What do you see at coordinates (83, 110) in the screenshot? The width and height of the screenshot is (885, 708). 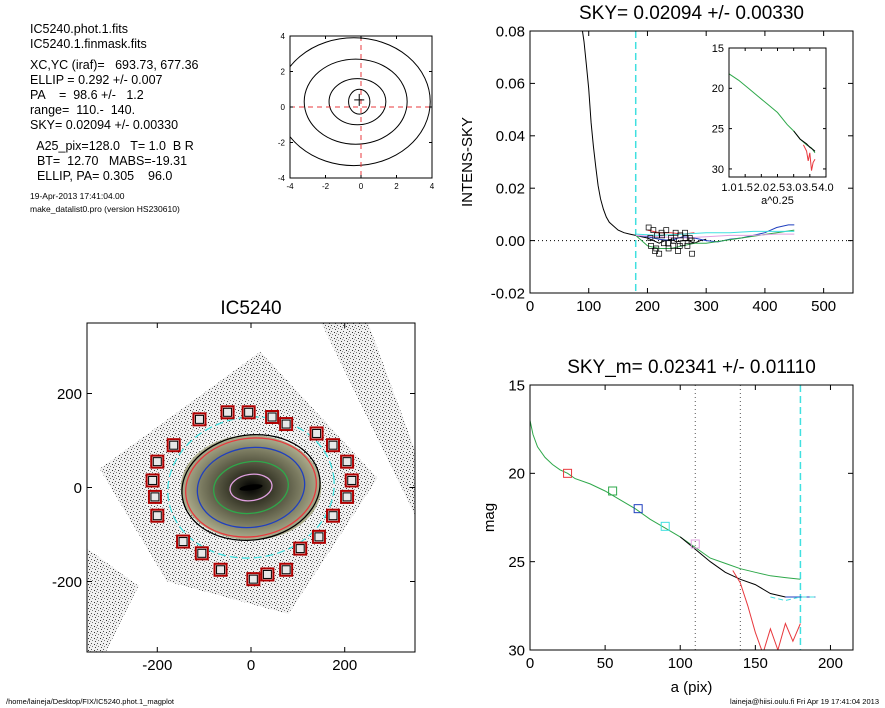 I see `info-range: range= 110.- 140.` at bounding box center [83, 110].